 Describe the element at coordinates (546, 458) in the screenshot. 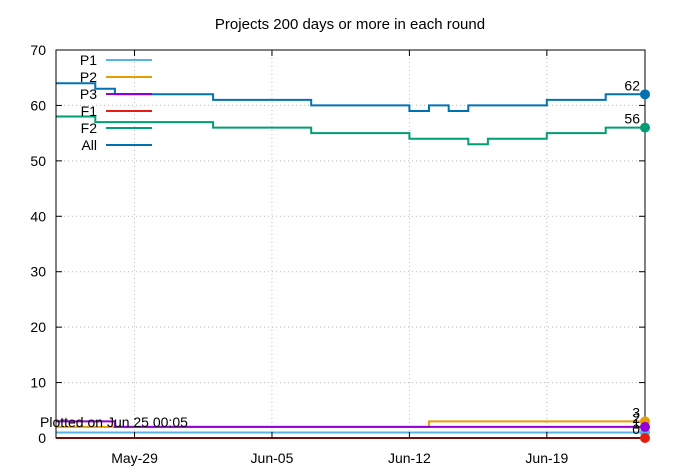

I see `x-tick-label: Jun-19` at that location.